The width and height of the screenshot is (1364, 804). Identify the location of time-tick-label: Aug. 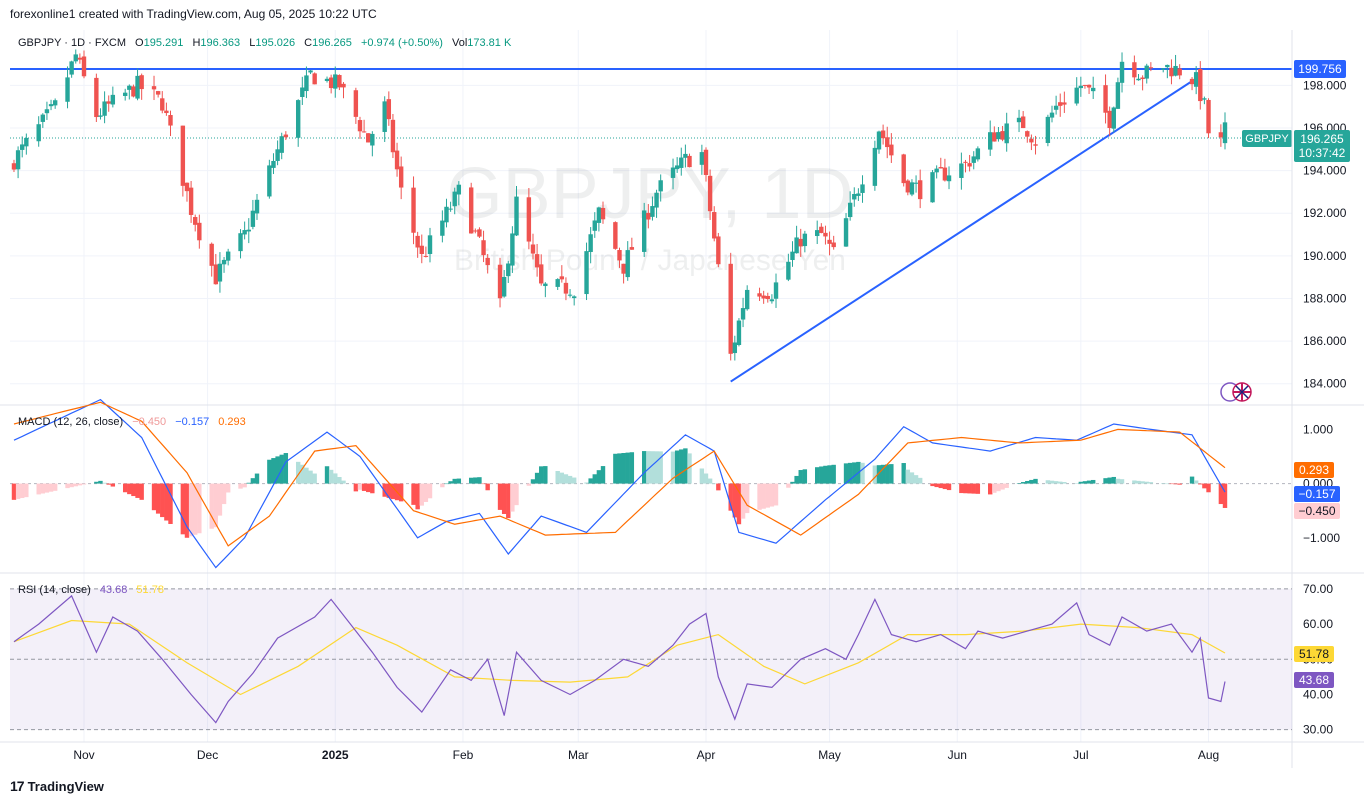
(1208, 755).